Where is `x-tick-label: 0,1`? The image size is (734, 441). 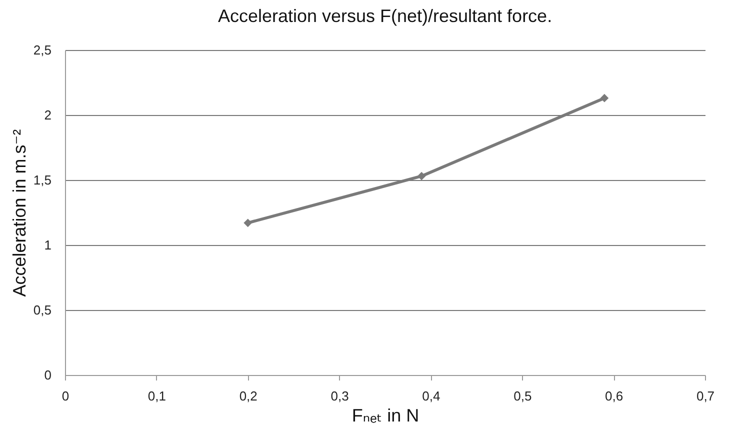
x-tick-label: 0,1 is located at coordinates (157, 396).